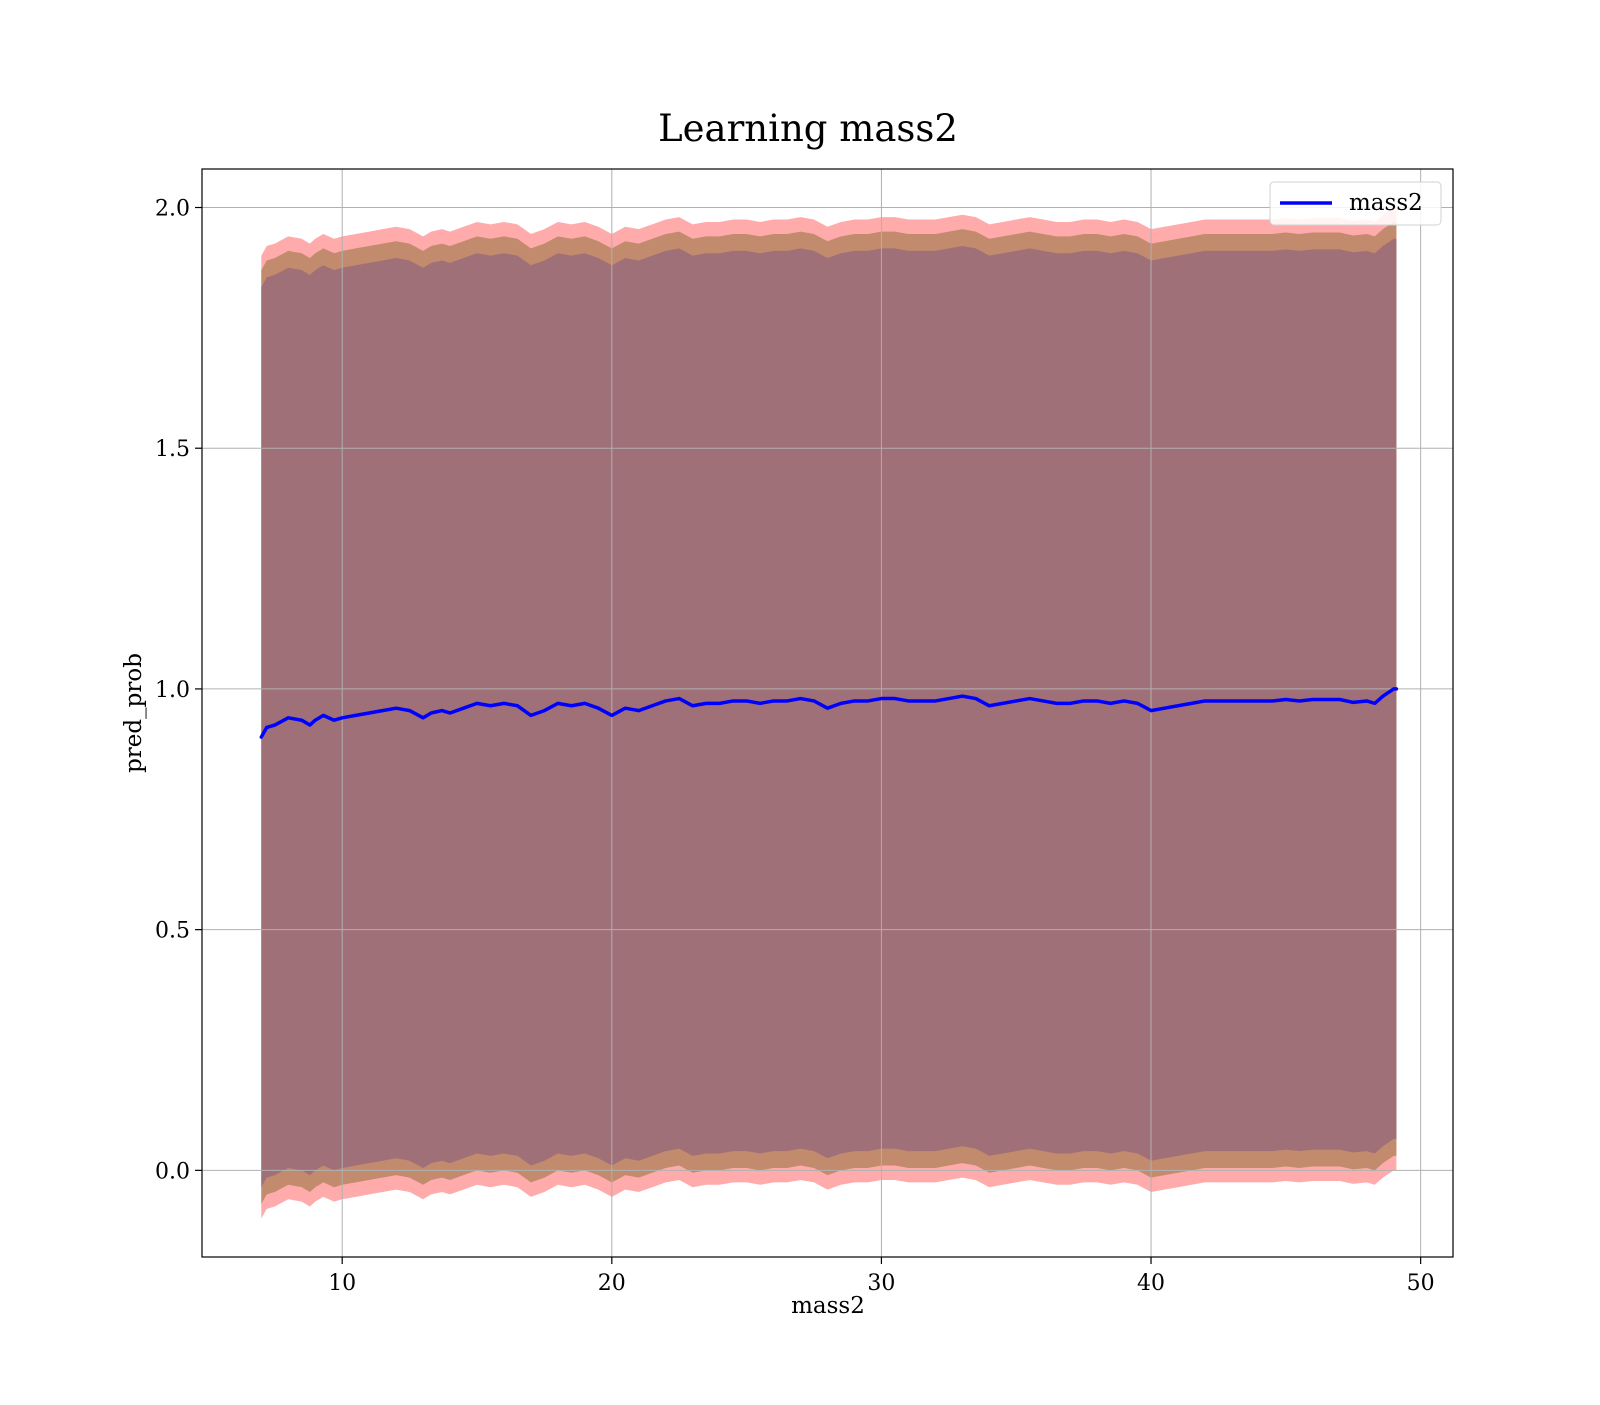  What do you see at coordinates (1151, 1283) in the screenshot?
I see `x-tick-label: 40` at bounding box center [1151, 1283].